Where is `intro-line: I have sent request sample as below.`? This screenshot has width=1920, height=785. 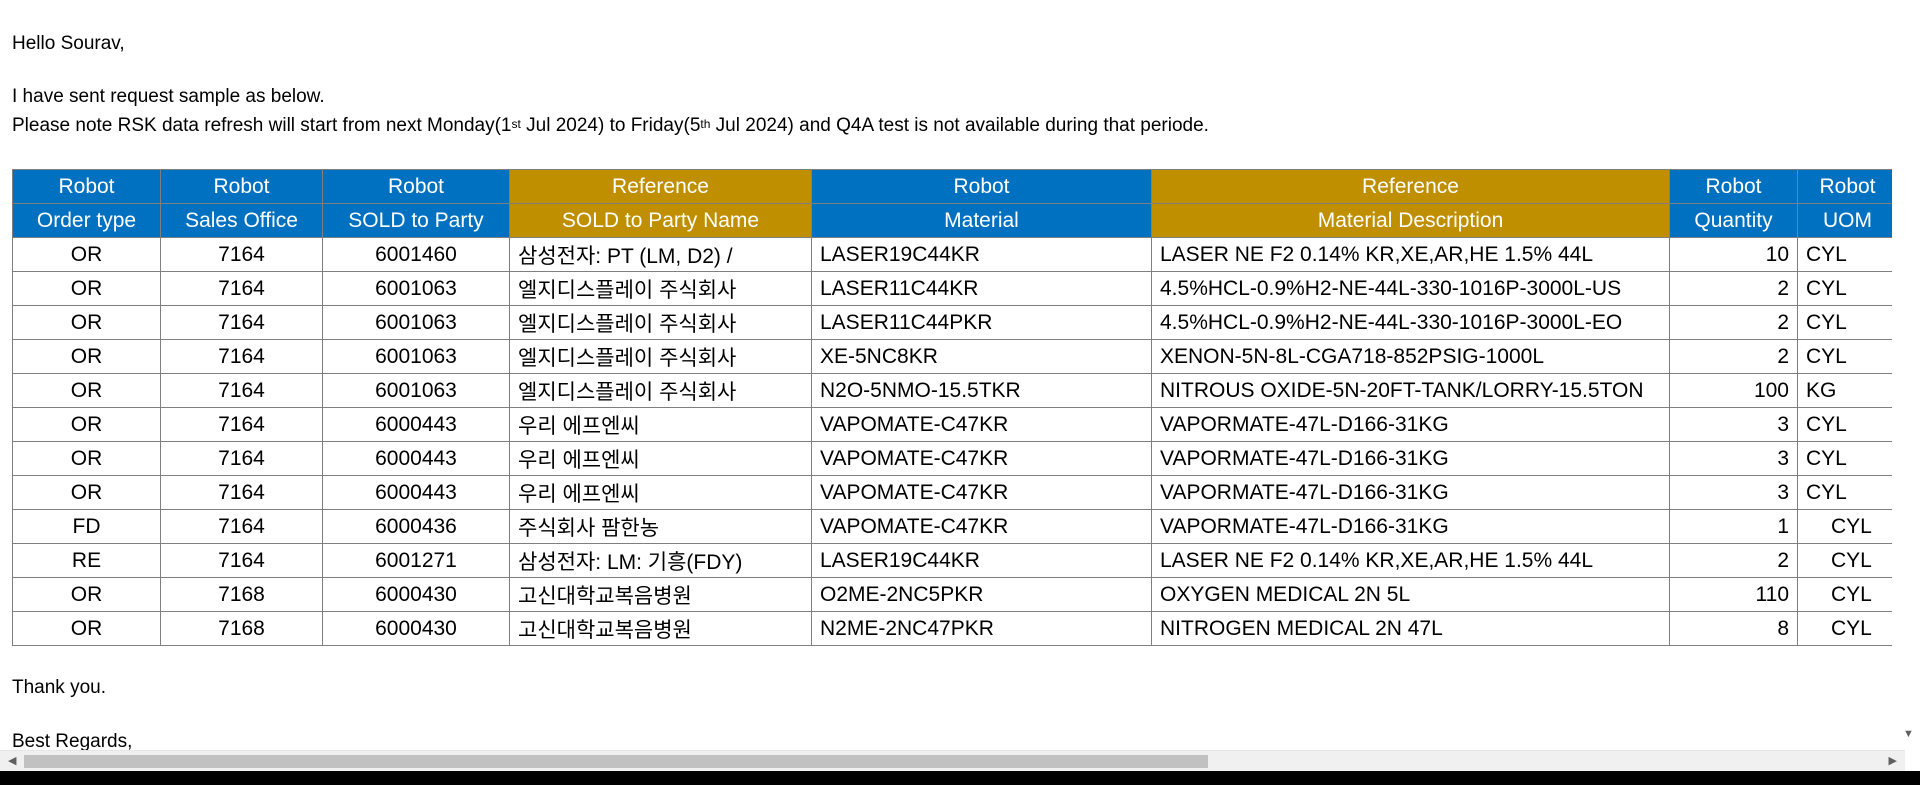 intro-line: I have sent request sample as below. is located at coordinates (168, 96).